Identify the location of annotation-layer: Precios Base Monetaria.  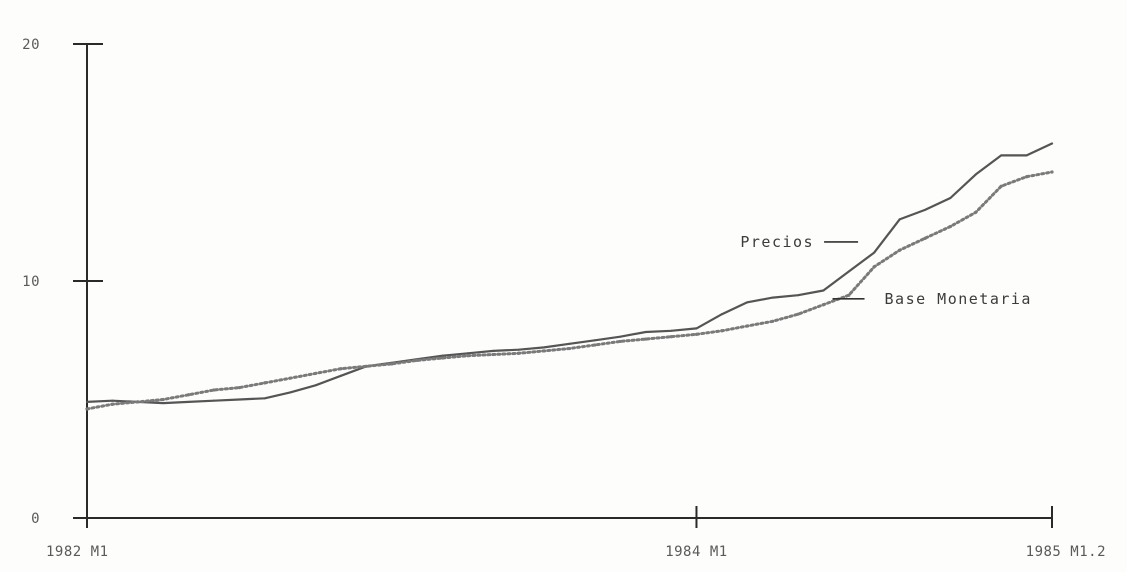
(886, 270).